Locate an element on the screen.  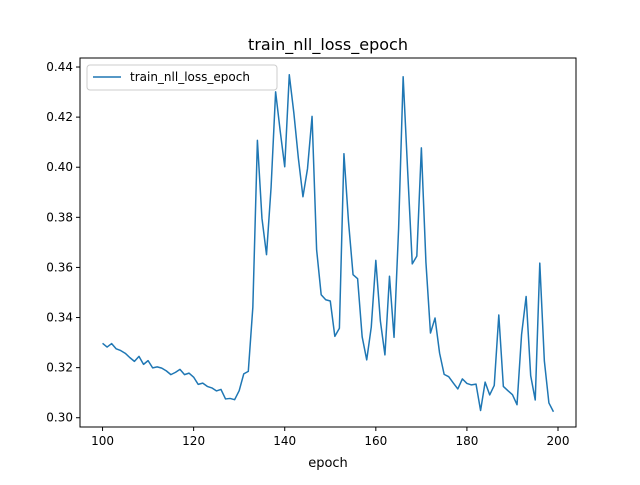
y-tick-label: 0.40 is located at coordinates (59, 167).